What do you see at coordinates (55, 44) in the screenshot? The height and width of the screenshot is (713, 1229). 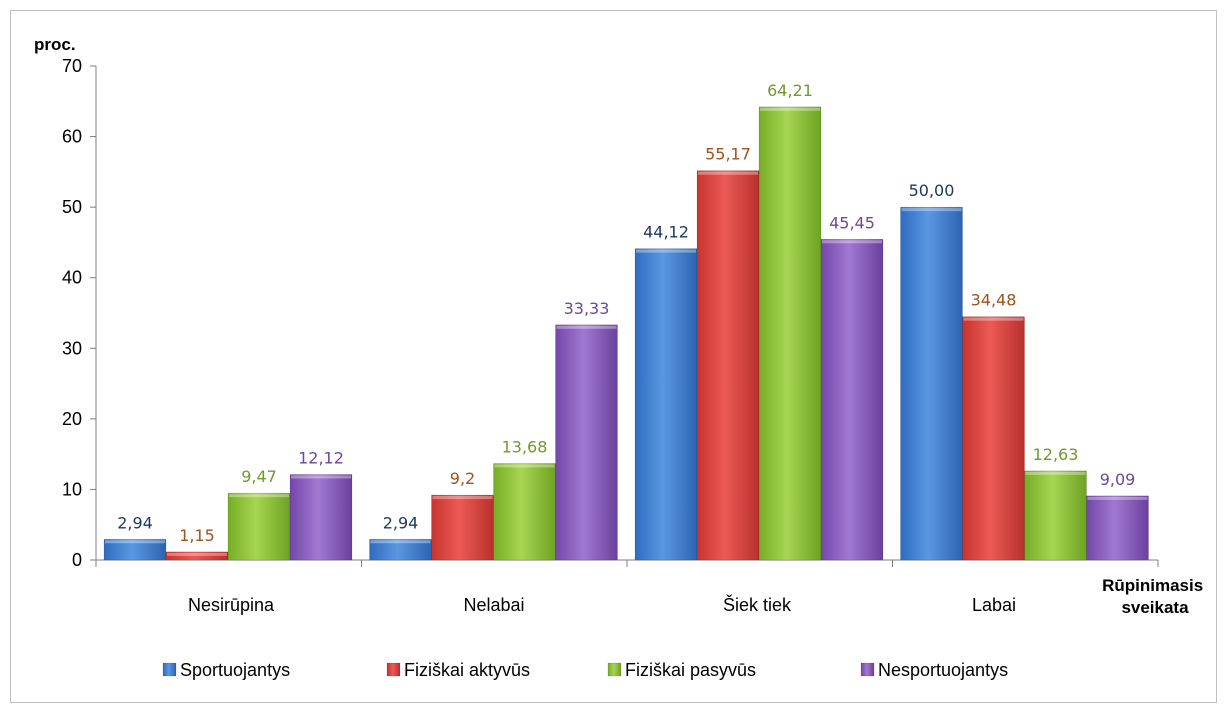 I see `y-axis-title: proc.` at bounding box center [55, 44].